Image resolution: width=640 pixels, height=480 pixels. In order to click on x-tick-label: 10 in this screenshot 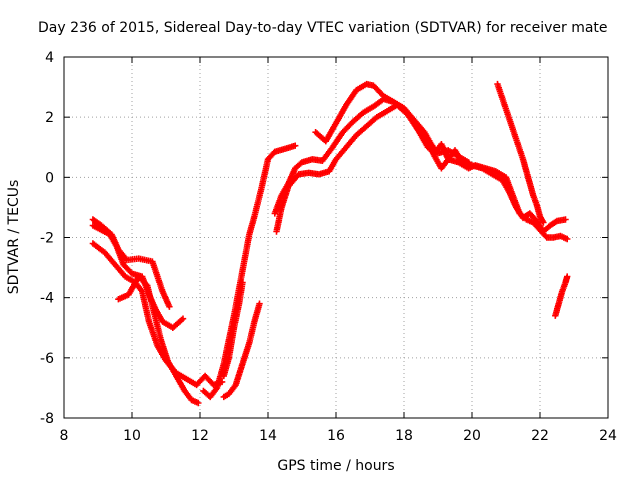, I will do `click(132, 436)`.